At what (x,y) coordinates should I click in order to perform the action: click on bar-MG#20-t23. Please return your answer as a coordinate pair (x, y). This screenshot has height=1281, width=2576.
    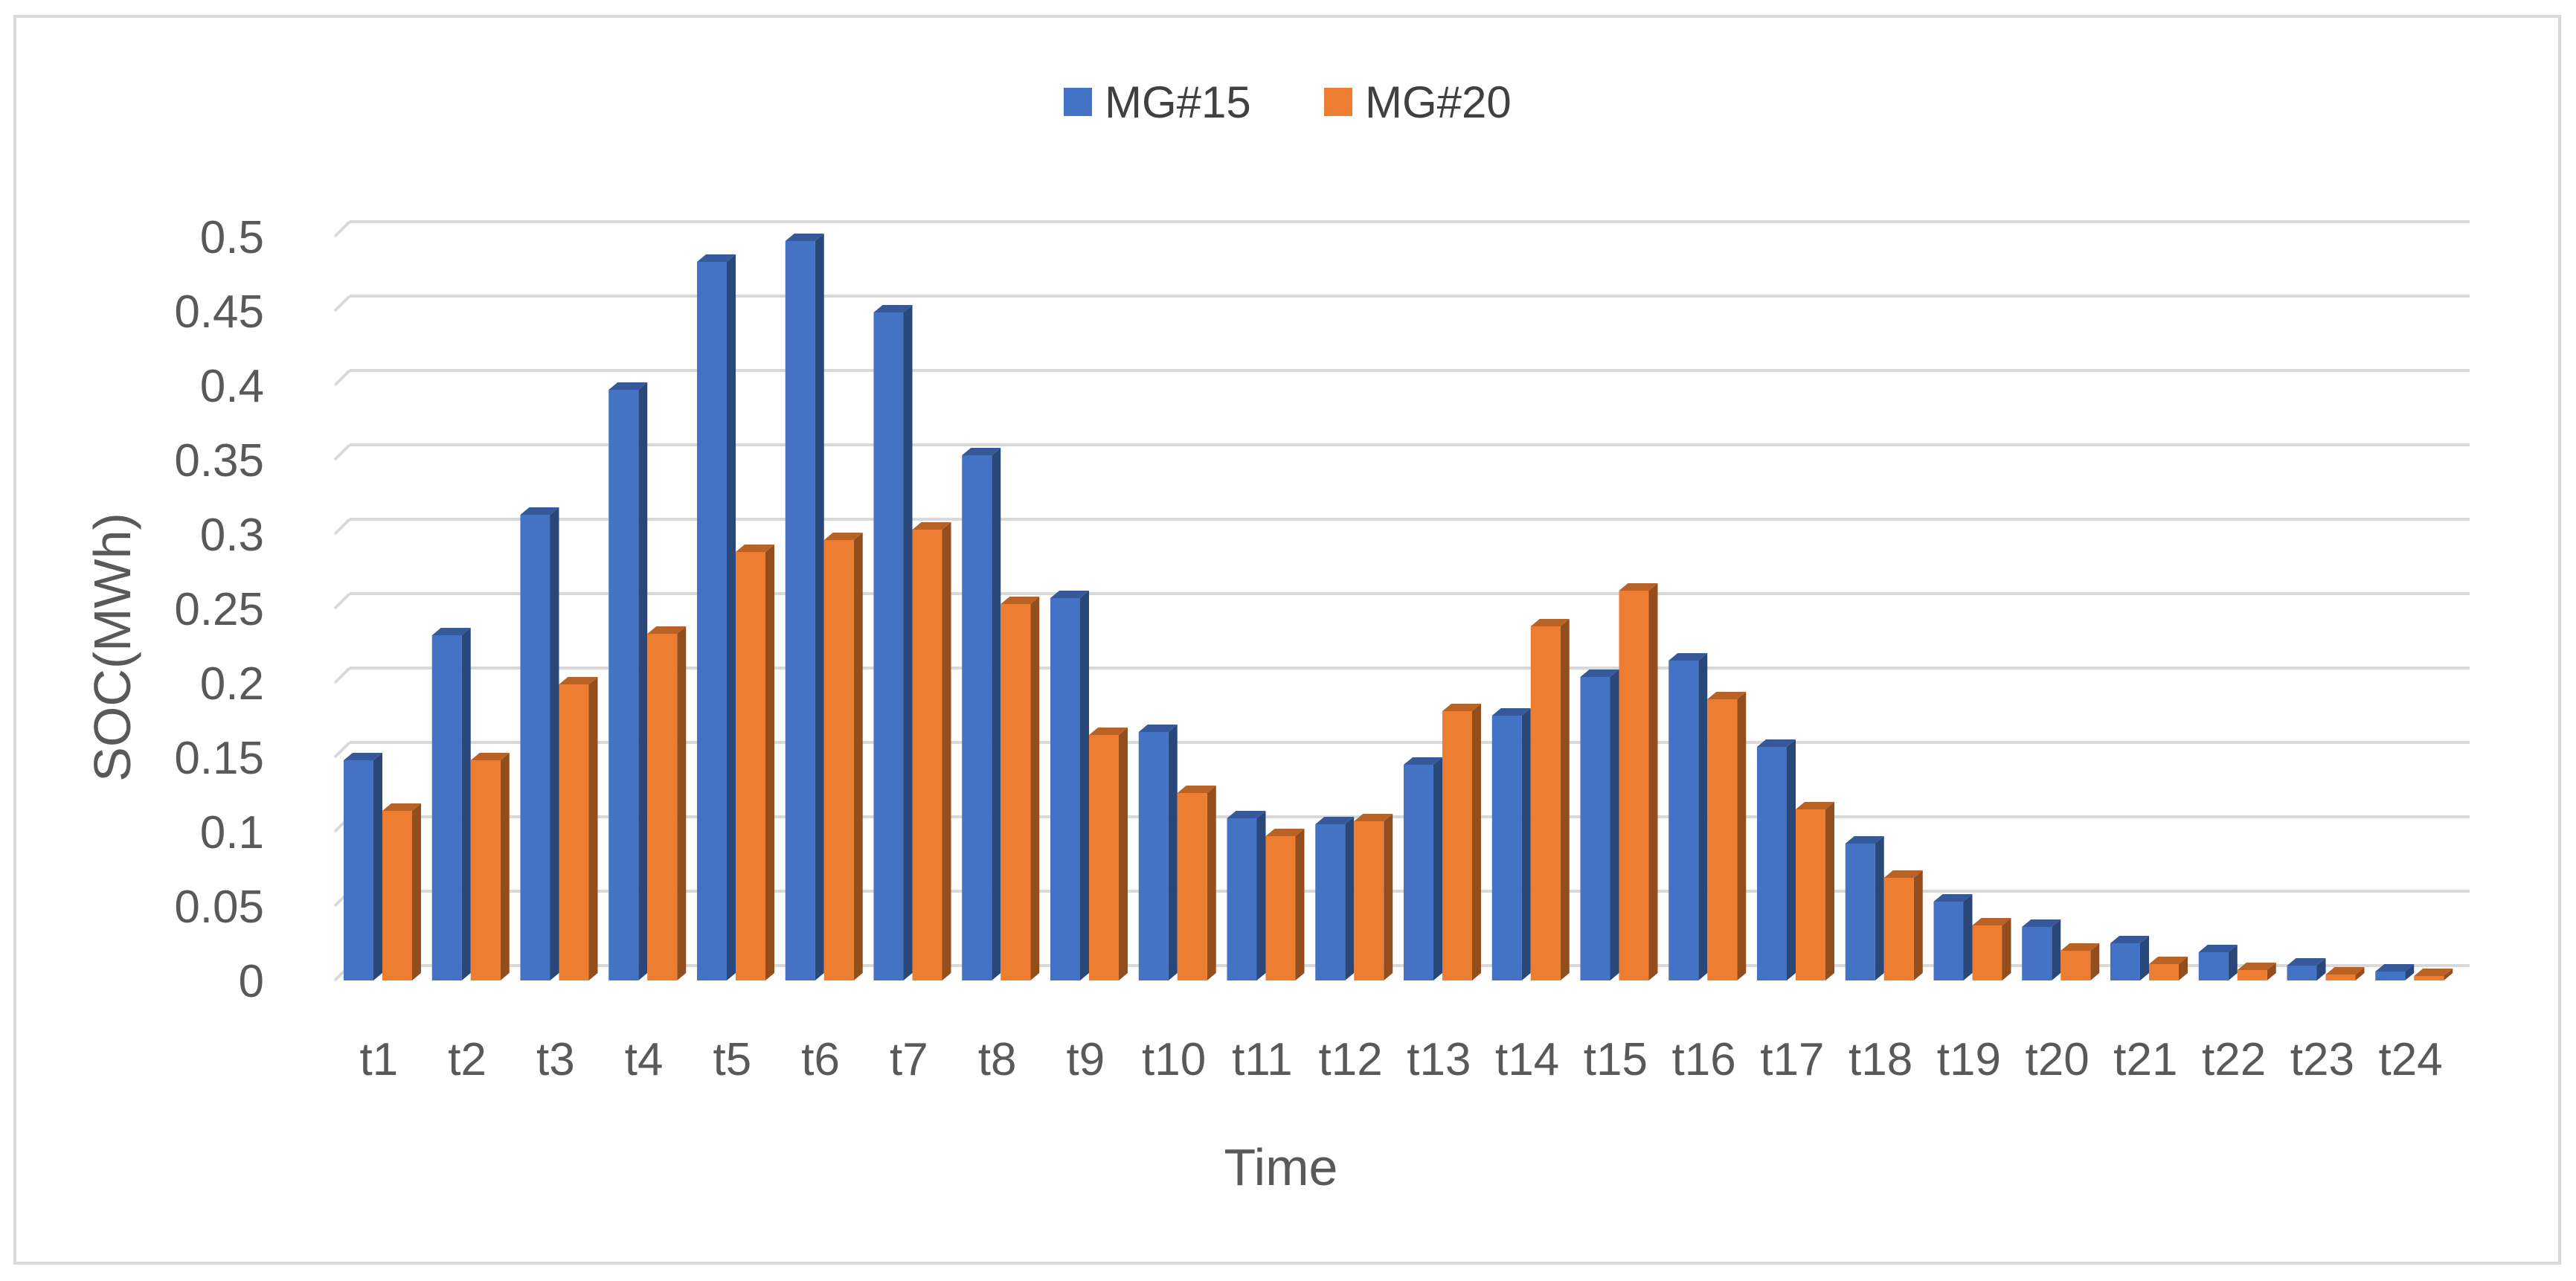
    Looking at the image, I should click on (2345, 973).